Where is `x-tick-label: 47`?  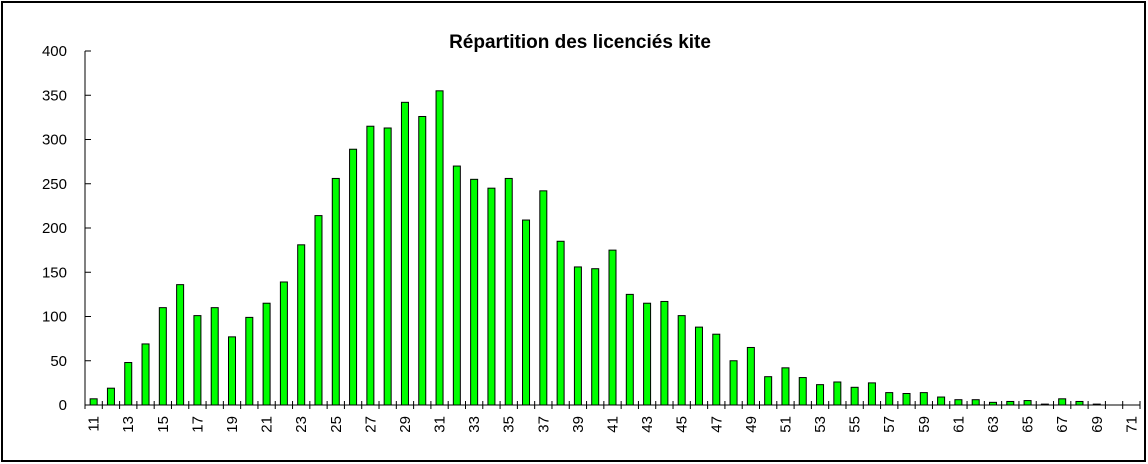 x-tick-label: 47 is located at coordinates (716, 424).